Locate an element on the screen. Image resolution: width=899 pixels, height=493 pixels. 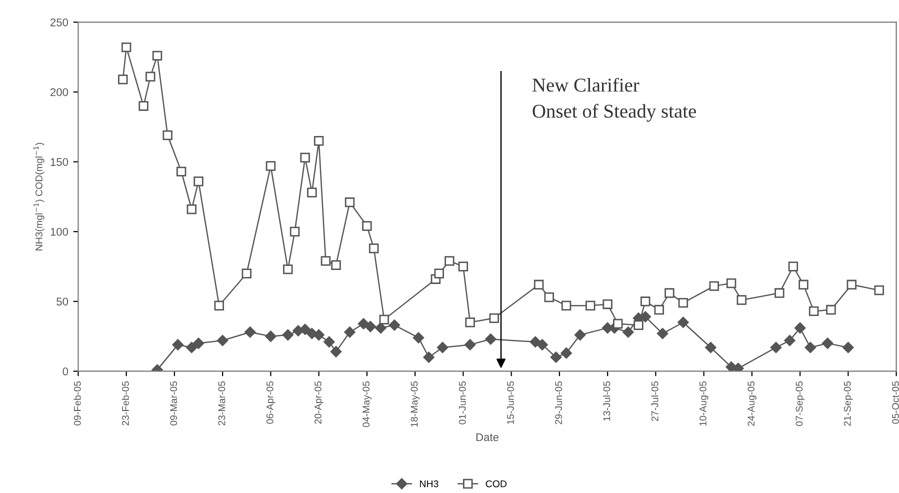
x-tick-label: 07-Sep-05 is located at coordinates (800, 403).